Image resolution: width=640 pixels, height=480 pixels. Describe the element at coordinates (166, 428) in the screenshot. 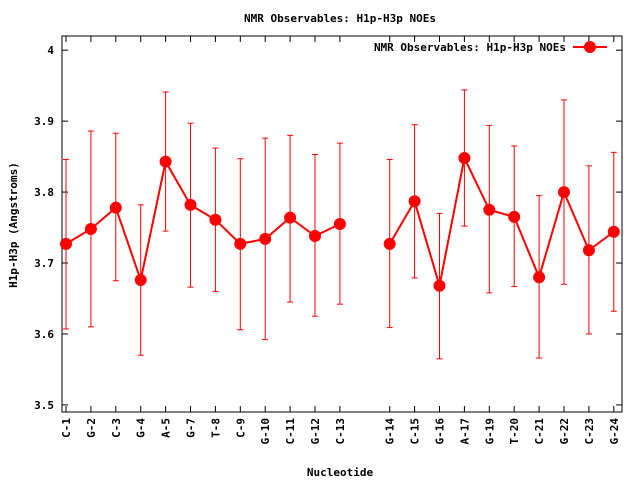

I see `x-tick-label: A-5` at that location.